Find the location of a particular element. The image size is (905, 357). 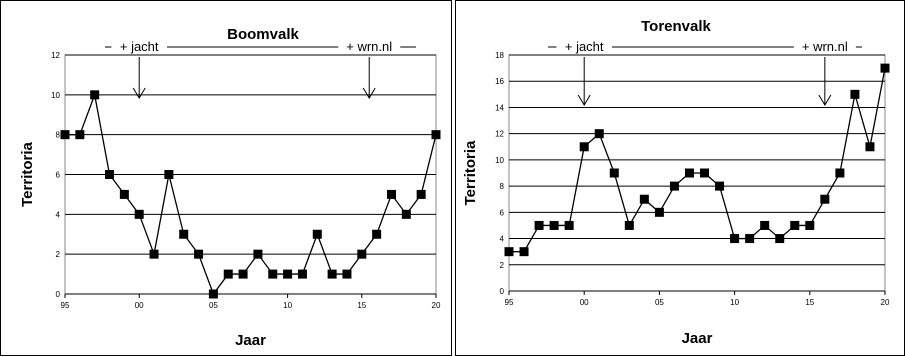

chart-0-y-axis-label: Territoria is located at coordinates (27, 173).